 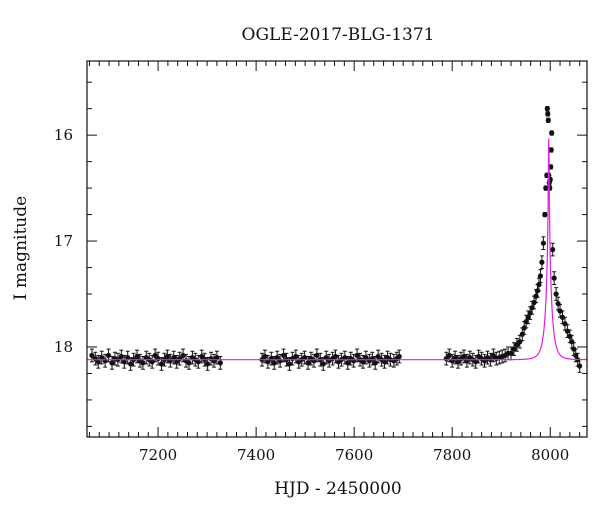 What do you see at coordinates (256, 455) in the screenshot?
I see `x-tick-label: 7400` at bounding box center [256, 455].